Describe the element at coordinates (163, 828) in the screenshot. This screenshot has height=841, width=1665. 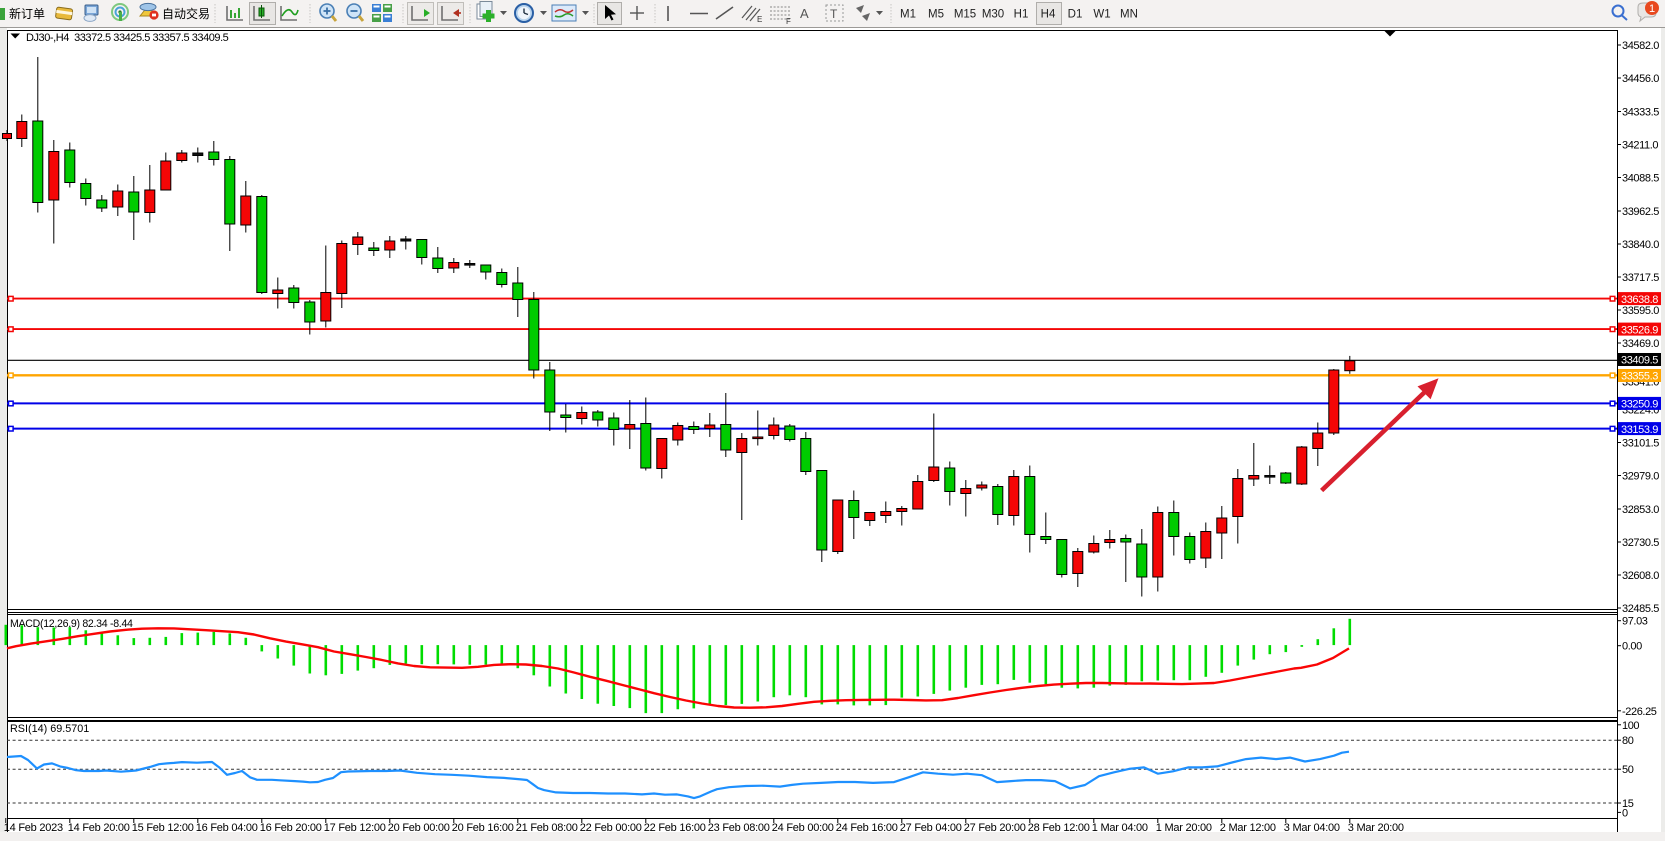
I see `svg-text: 15 Feb 12:00` at that location.